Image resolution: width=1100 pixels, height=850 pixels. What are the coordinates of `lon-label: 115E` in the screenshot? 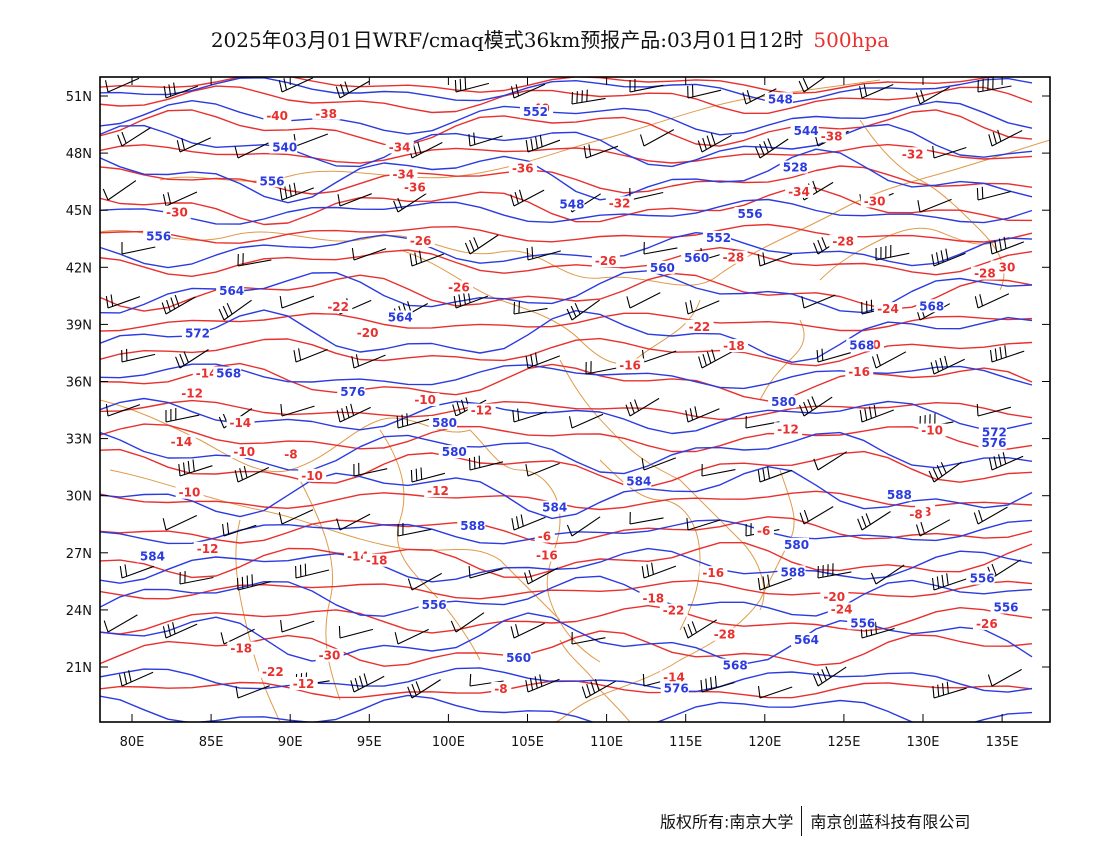 It's located at (685, 742).